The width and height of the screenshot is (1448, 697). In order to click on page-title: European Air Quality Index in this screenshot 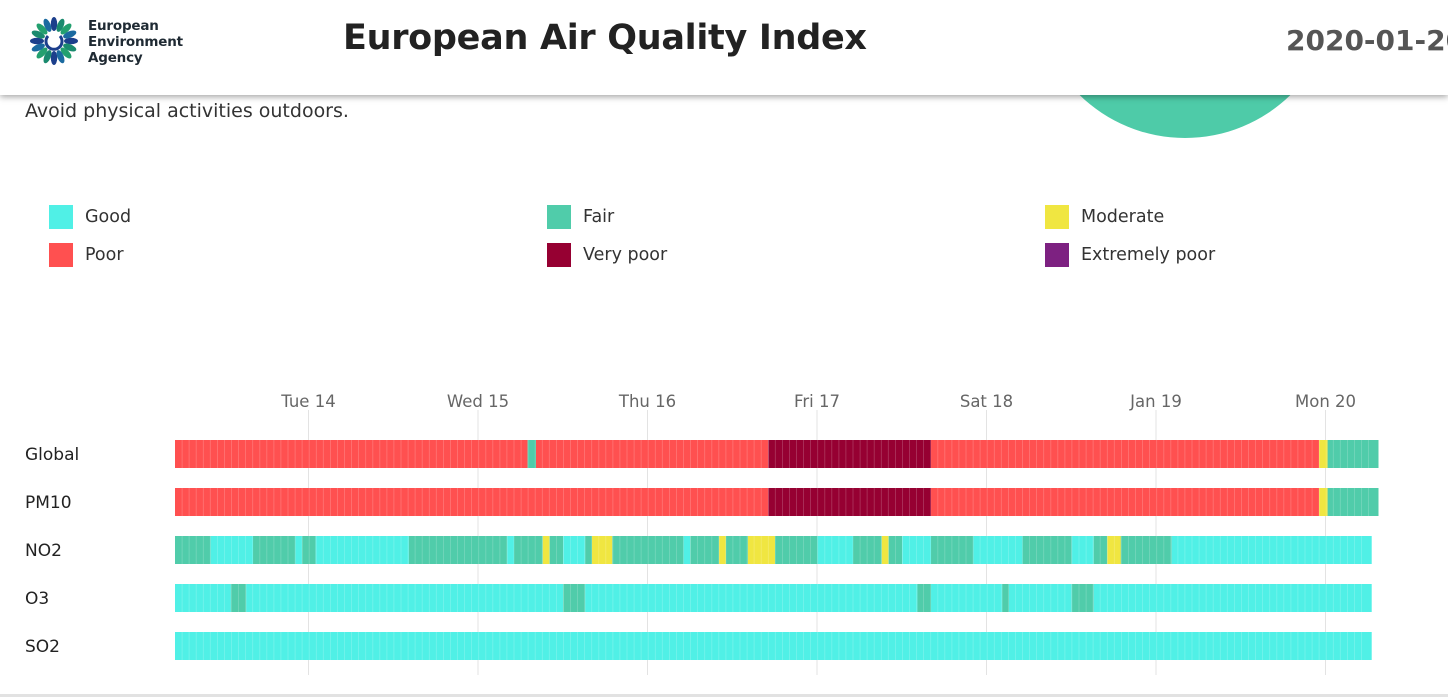, I will do `click(605, 38)`.